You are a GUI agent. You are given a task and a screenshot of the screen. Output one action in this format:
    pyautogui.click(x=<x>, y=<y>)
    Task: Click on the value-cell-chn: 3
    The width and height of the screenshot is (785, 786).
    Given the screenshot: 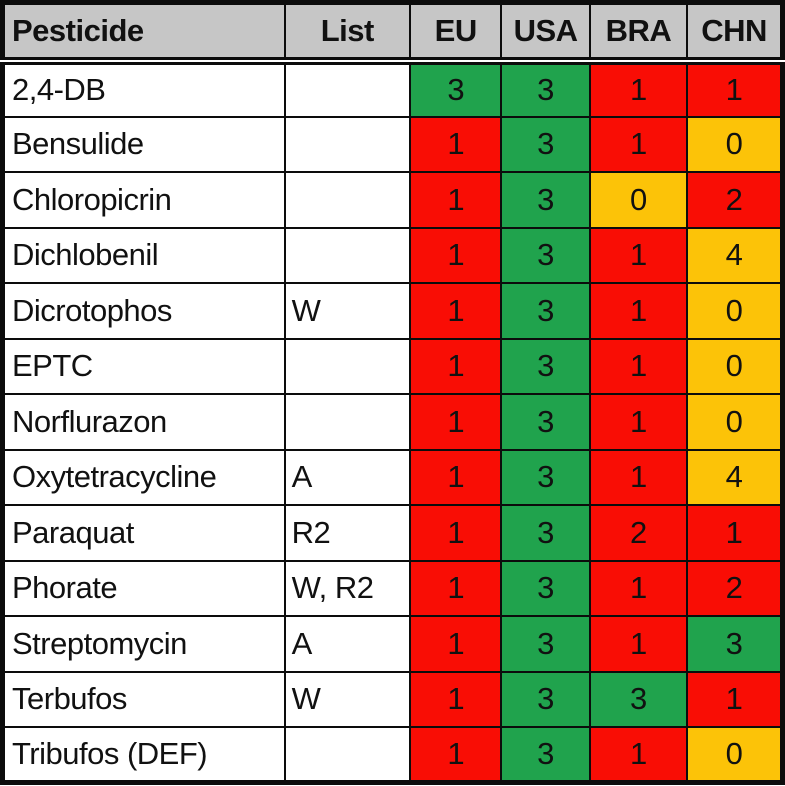 What is the action you would take?
    pyautogui.click(x=735, y=644)
    